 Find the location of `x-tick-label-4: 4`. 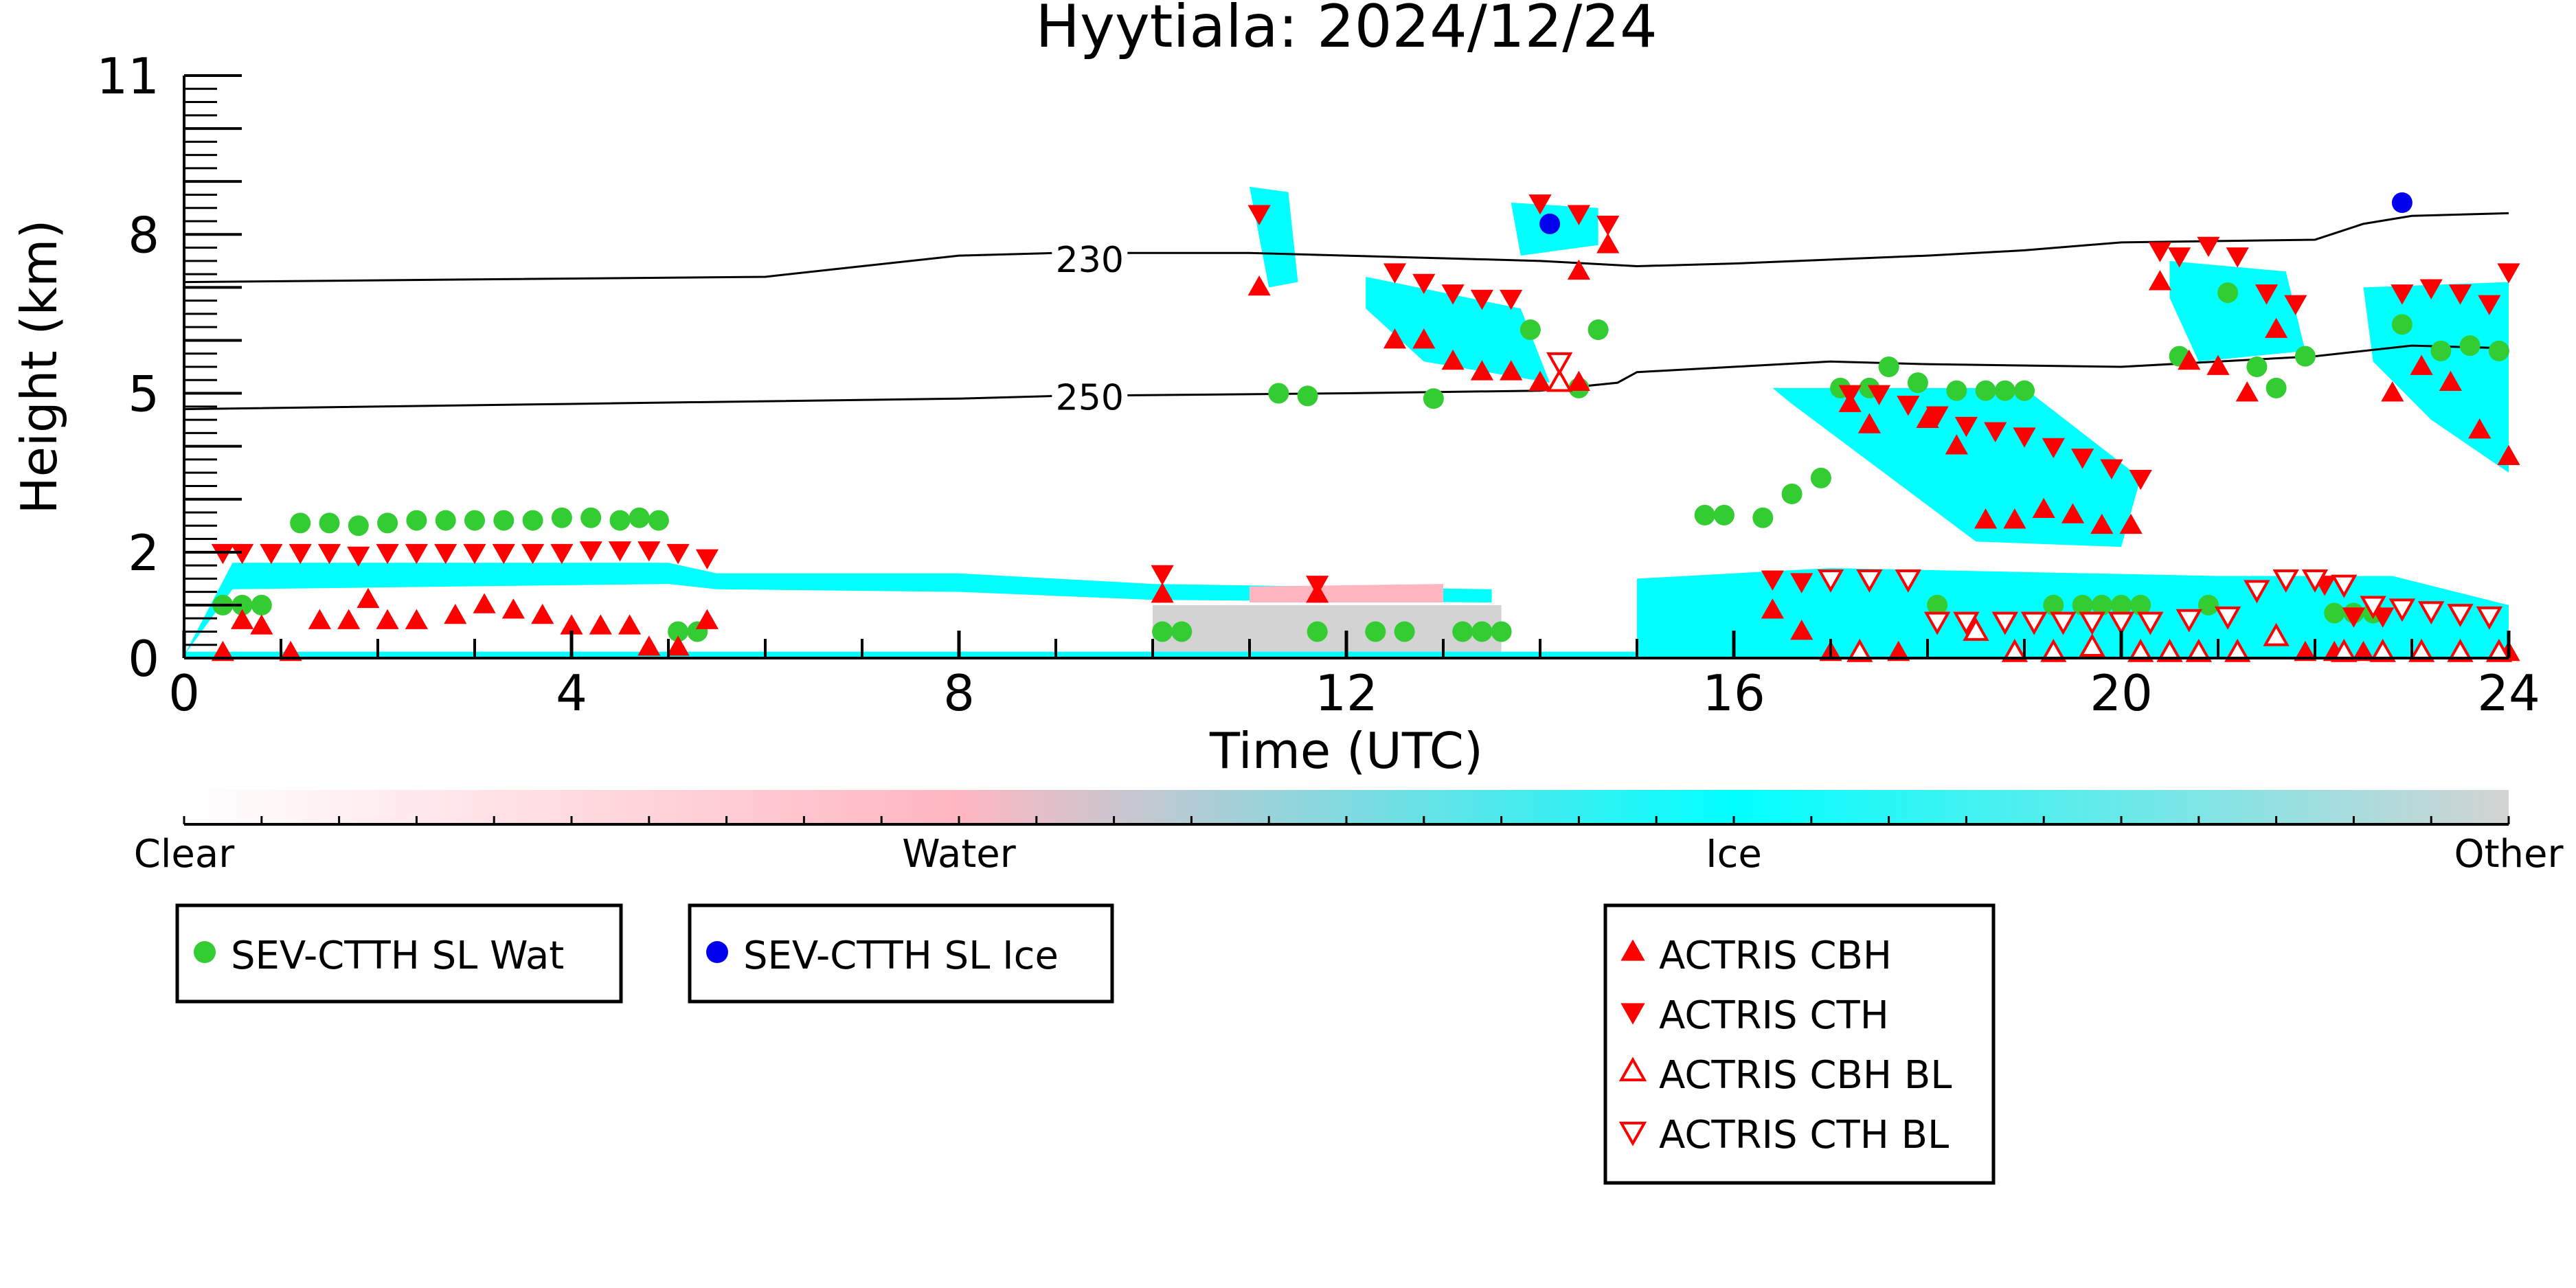

x-tick-label-4: 4 is located at coordinates (571, 693).